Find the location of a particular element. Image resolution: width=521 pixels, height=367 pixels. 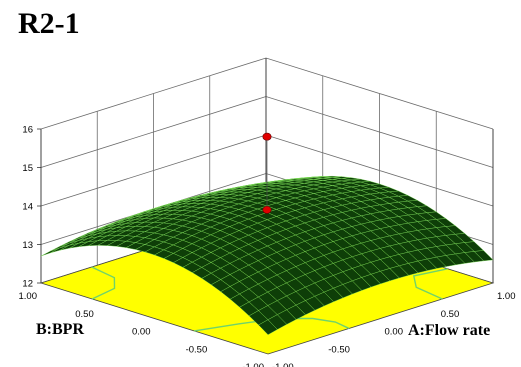

y-tick-label: 0.00 is located at coordinates (141, 332).